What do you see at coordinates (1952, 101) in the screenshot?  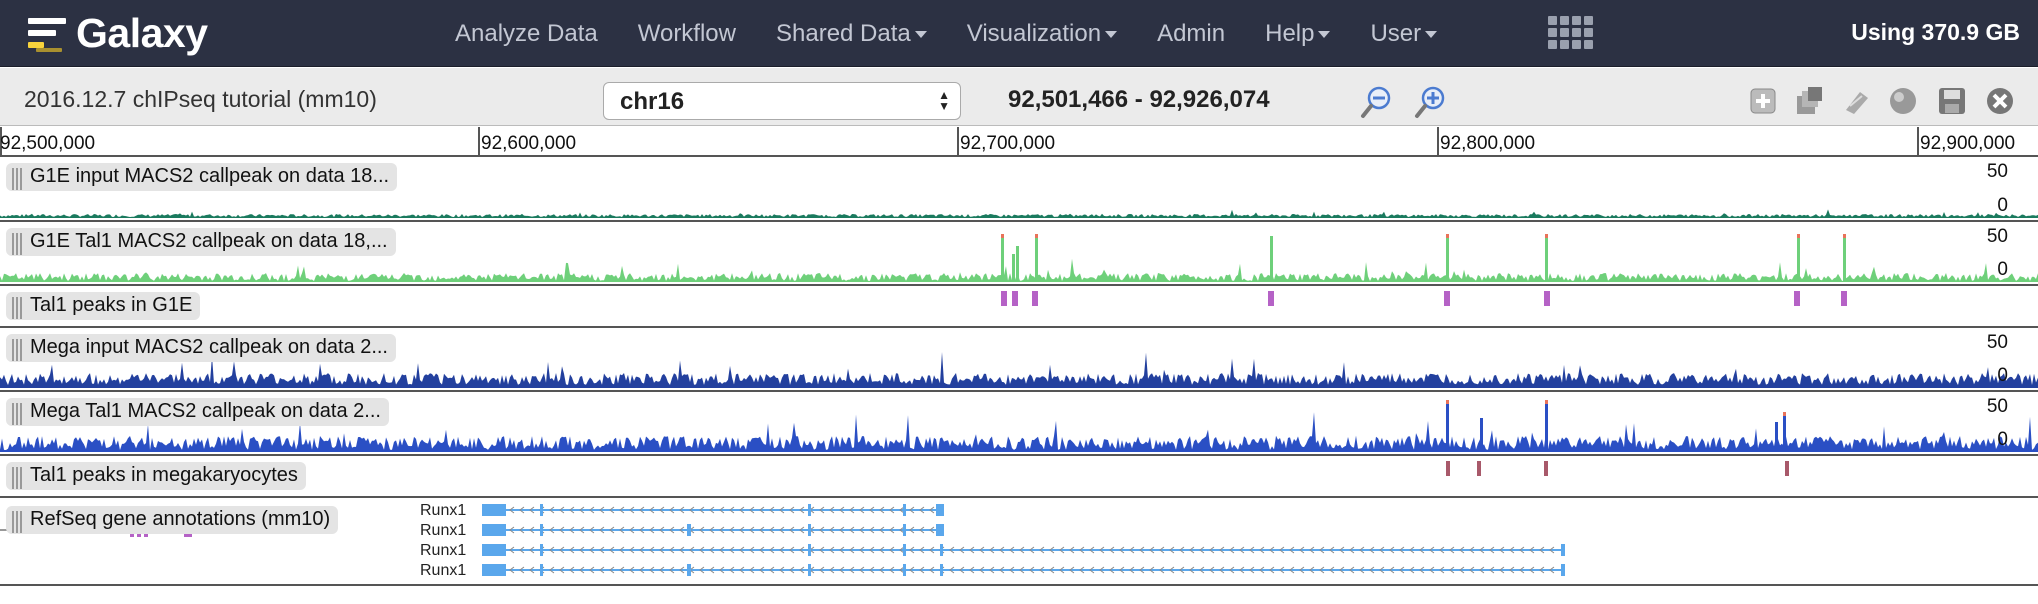 I see `save-icon` at bounding box center [1952, 101].